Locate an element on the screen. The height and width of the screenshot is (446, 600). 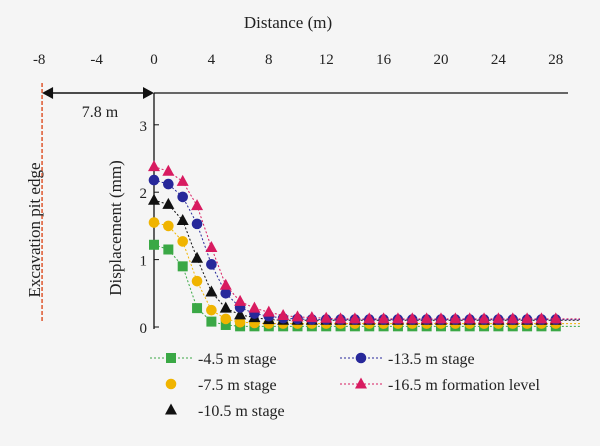
x-tick-label: 4 is located at coordinates (212, 60).